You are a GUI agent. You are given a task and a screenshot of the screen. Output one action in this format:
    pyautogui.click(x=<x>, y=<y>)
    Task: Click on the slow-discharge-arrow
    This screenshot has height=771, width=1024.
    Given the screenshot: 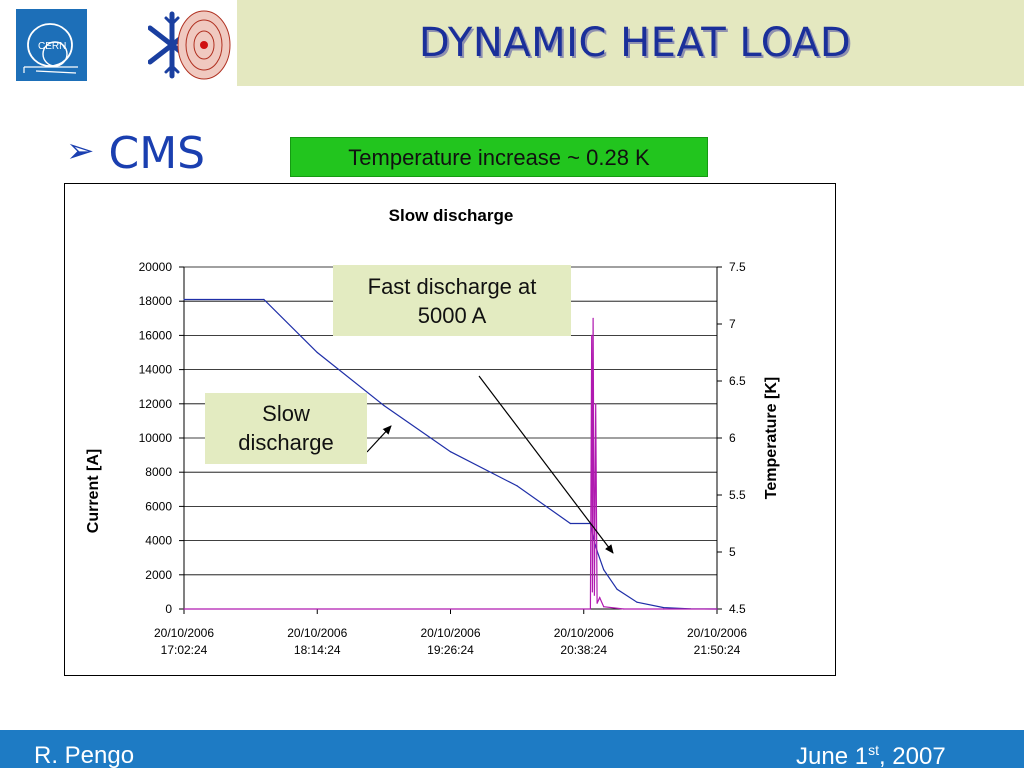 What is the action you would take?
    pyautogui.click(x=379, y=439)
    